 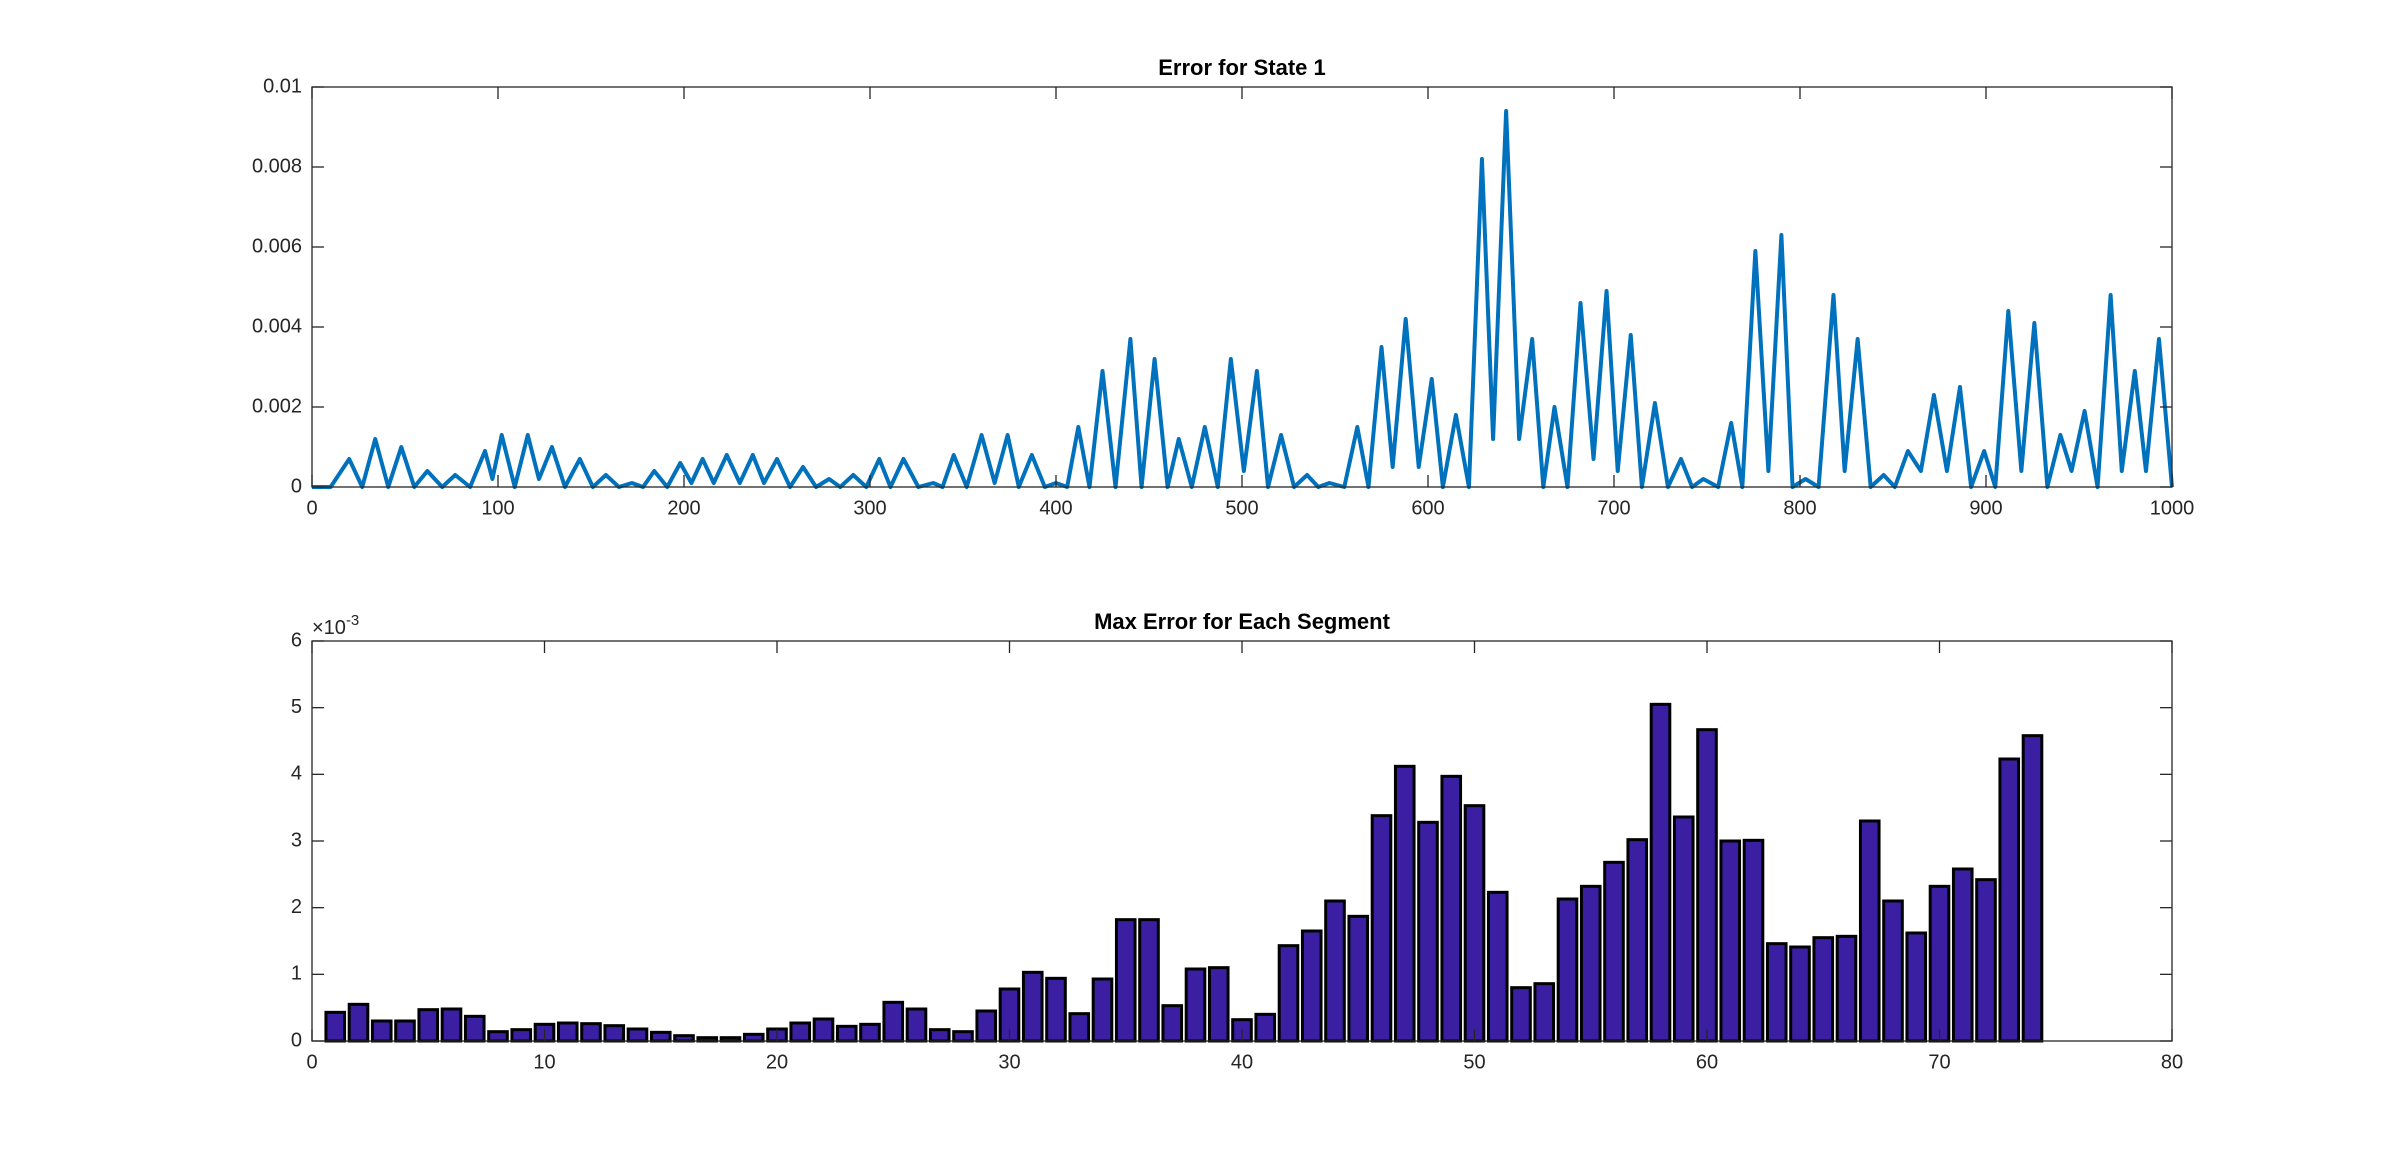 I want to click on y-tick-label: 2, so click(x=296, y=907).